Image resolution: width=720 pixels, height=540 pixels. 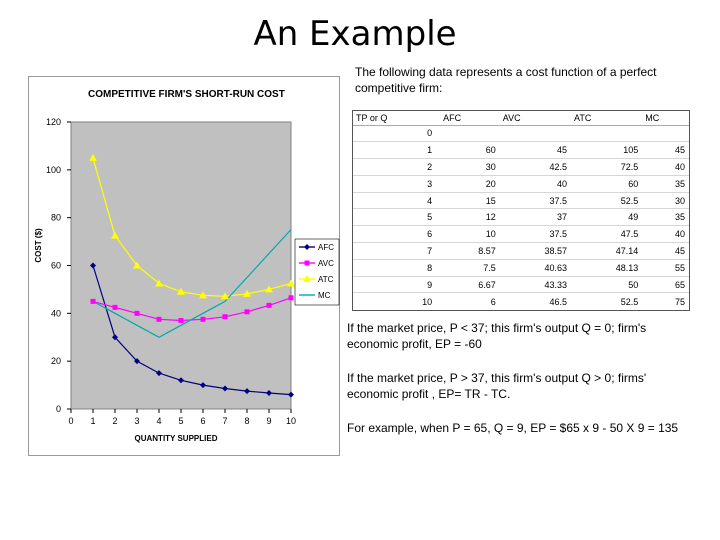 What do you see at coordinates (56, 313) in the screenshot?
I see `y-tick-label: 40` at bounding box center [56, 313].